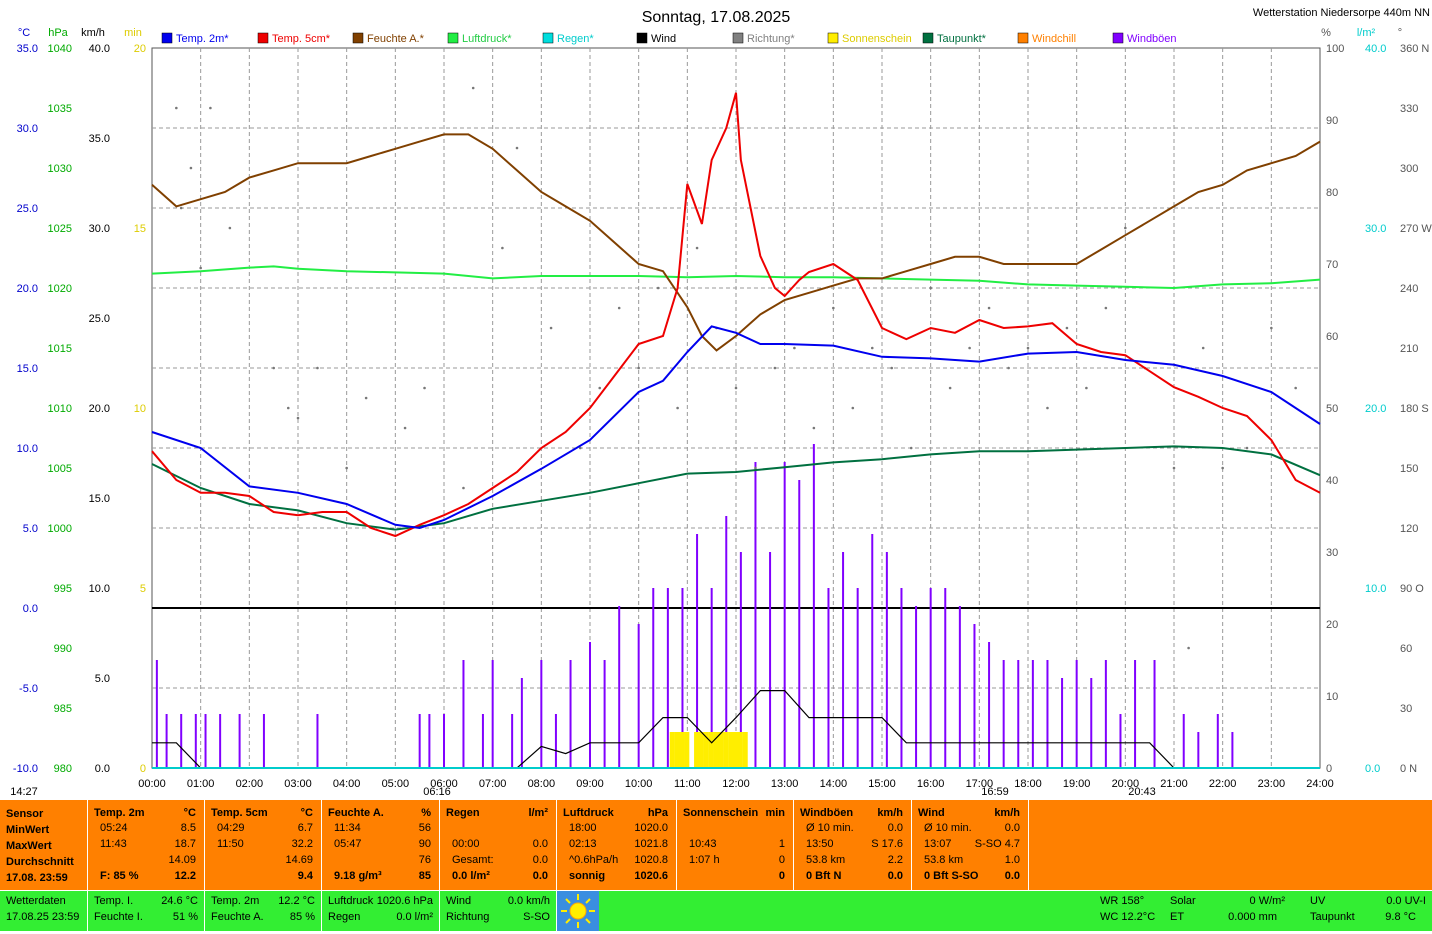 This screenshot has height=934, width=1432. What do you see at coordinates (143, 769) in the screenshot?
I see `sun-tick-label: 0` at bounding box center [143, 769].